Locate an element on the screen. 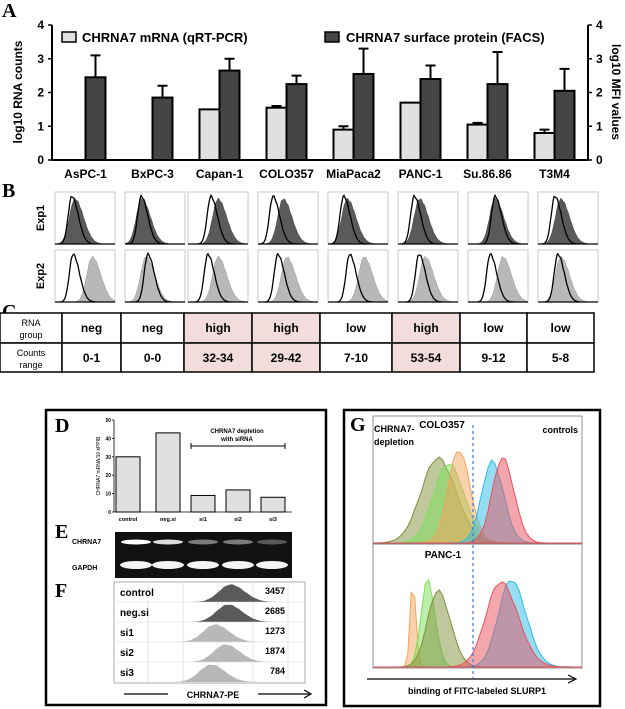 This screenshot has width=625, height=709. rna-group-value: low is located at coordinates (356, 328).